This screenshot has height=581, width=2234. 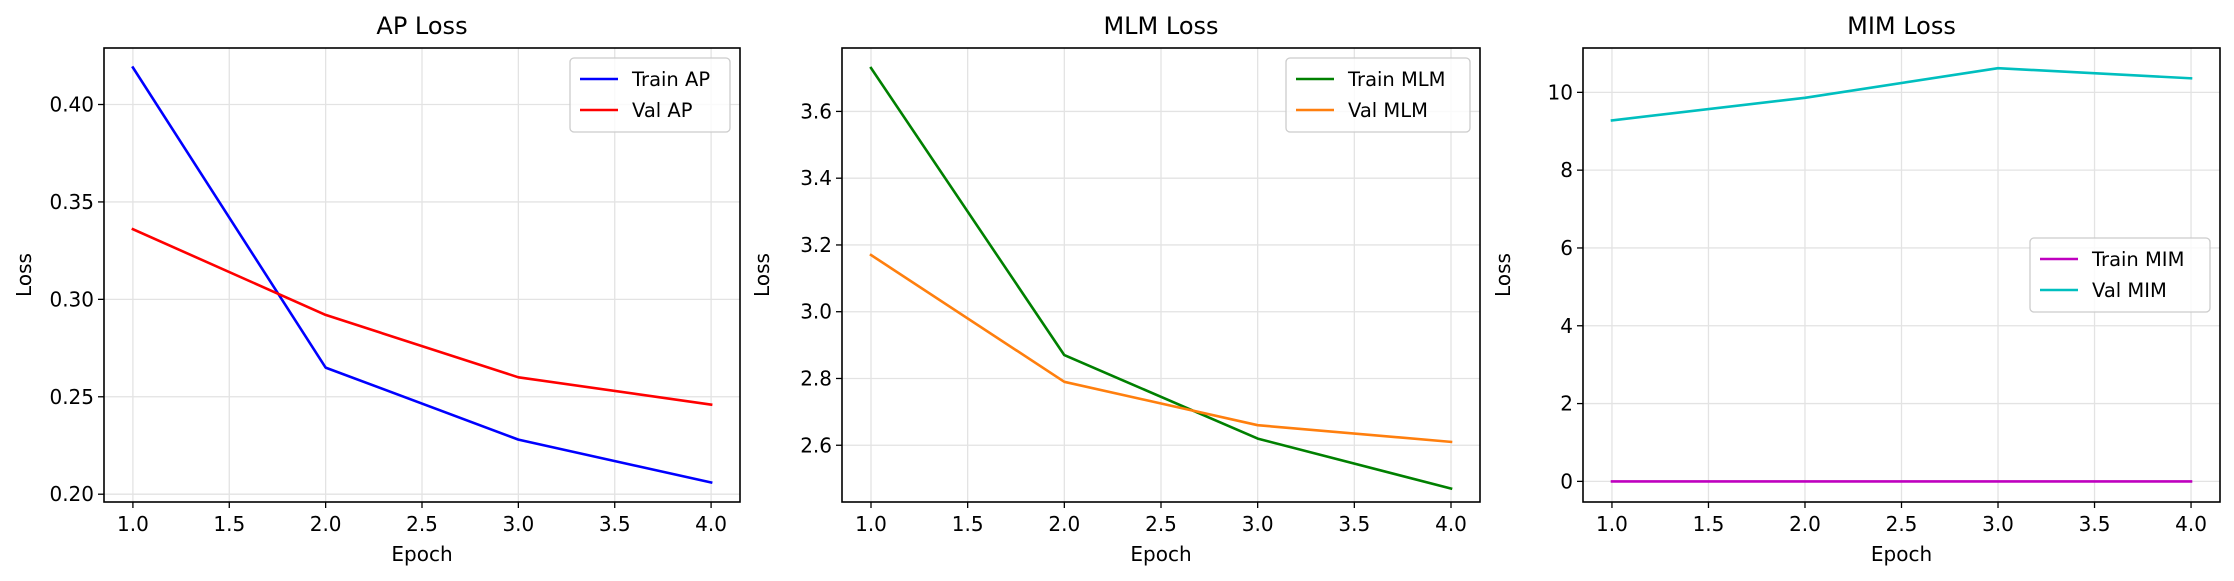 What do you see at coordinates (1160, 26) in the screenshot?
I see `chart-title: MLM Loss` at bounding box center [1160, 26].